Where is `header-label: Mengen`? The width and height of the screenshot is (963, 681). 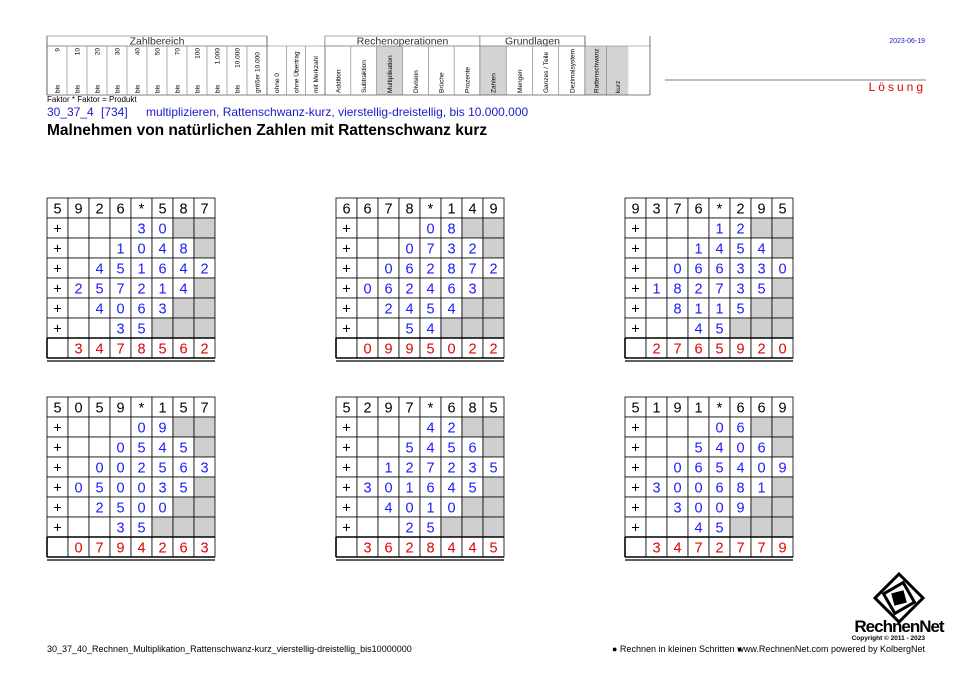
header-label: Mengen is located at coordinates (520, 81).